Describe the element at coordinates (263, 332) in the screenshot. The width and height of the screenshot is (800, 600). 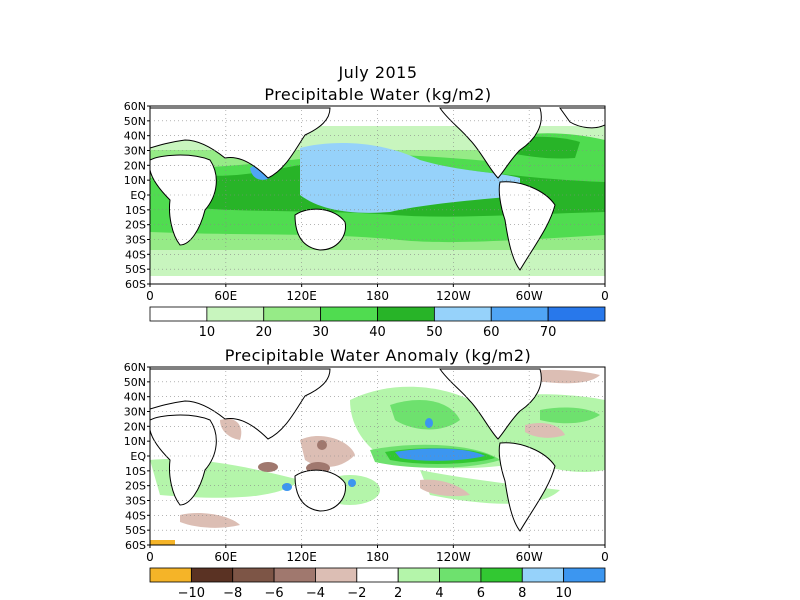
I see `colorbar-label: 20` at that location.